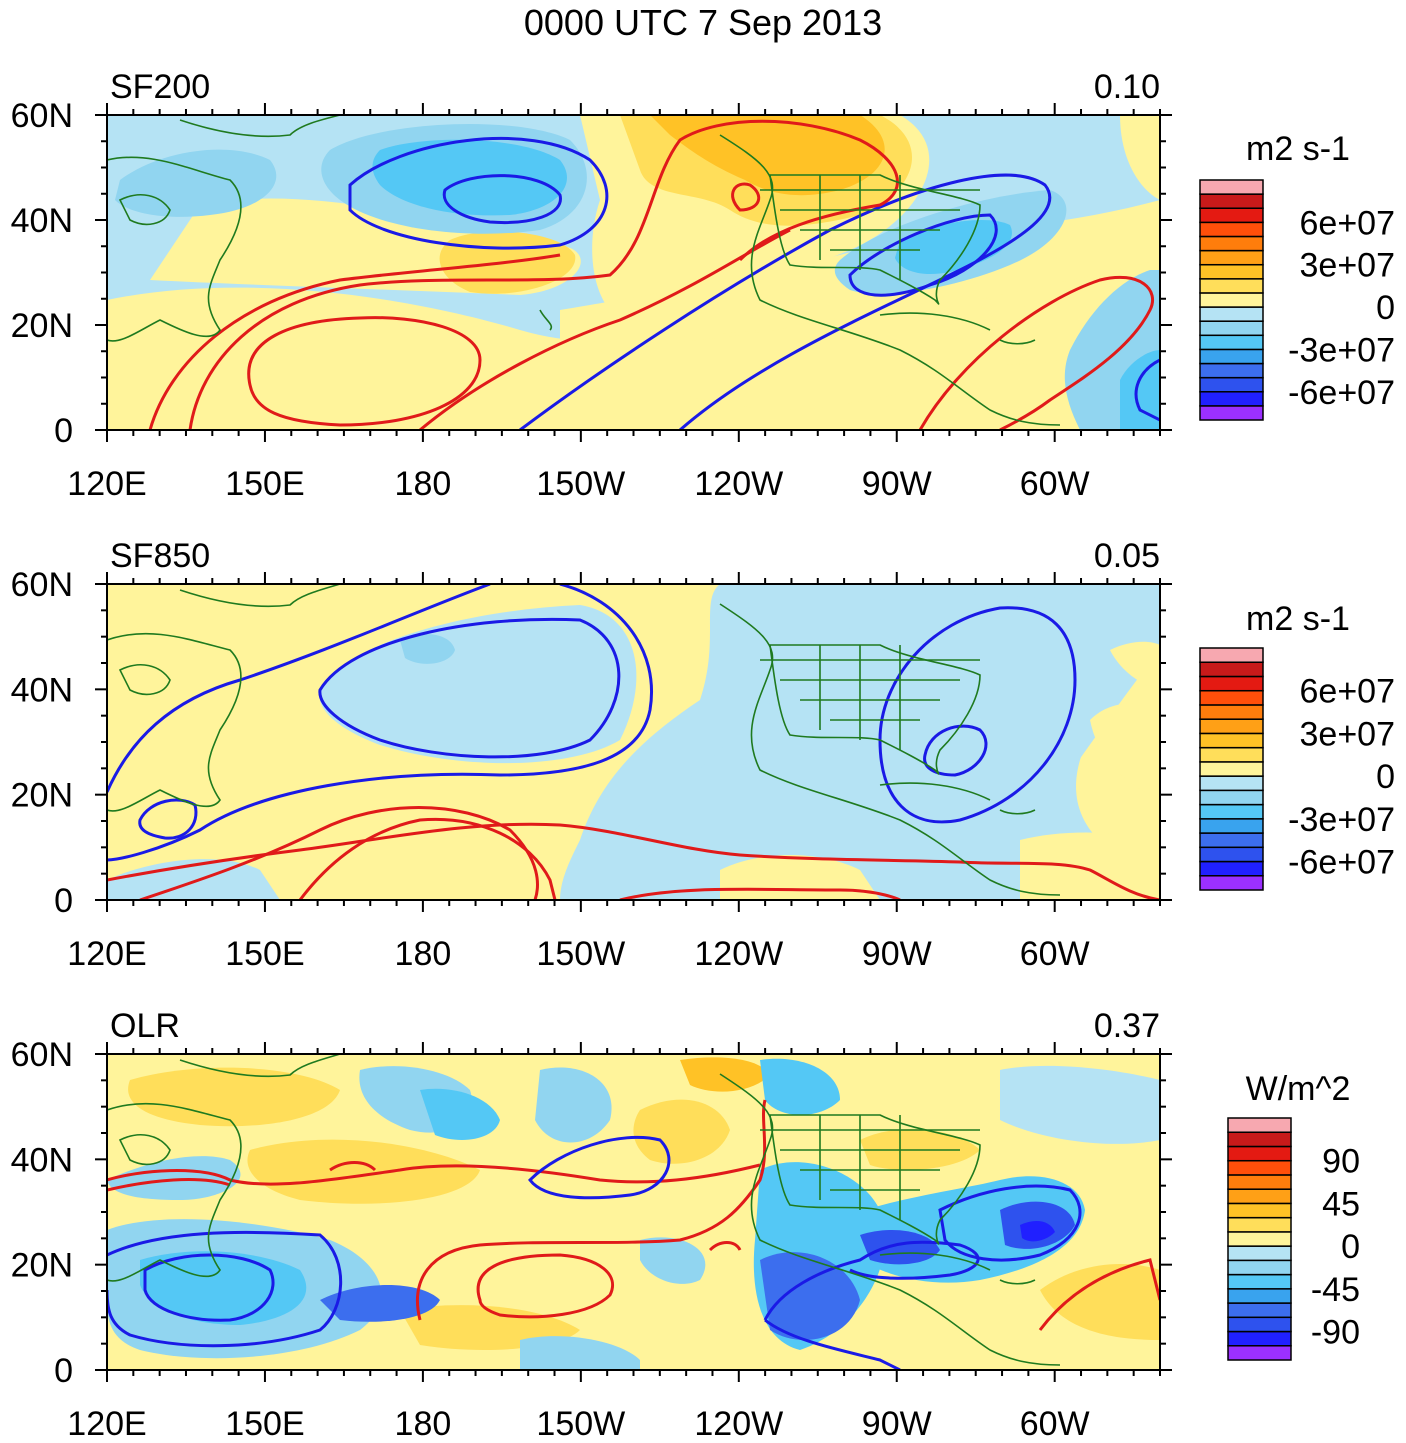 The height and width of the screenshot is (1443, 1406). Describe the element at coordinates (145, 1026) in the screenshot. I see `panel-label-left: OLR` at that location.